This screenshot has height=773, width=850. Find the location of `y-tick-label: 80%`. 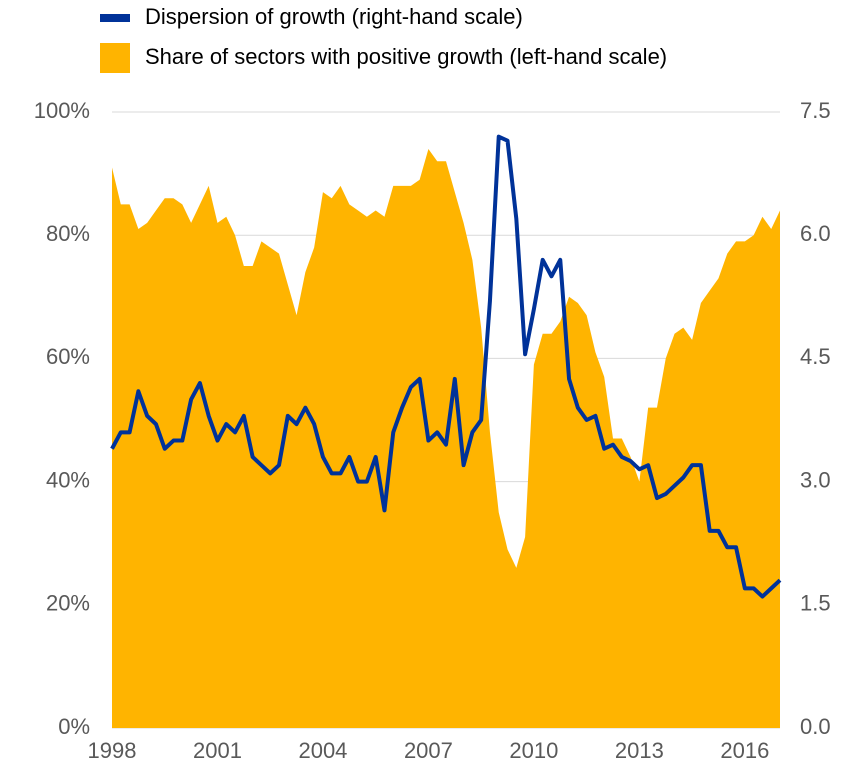

y-tick-label: 80% is located at coordinates (68, 233).